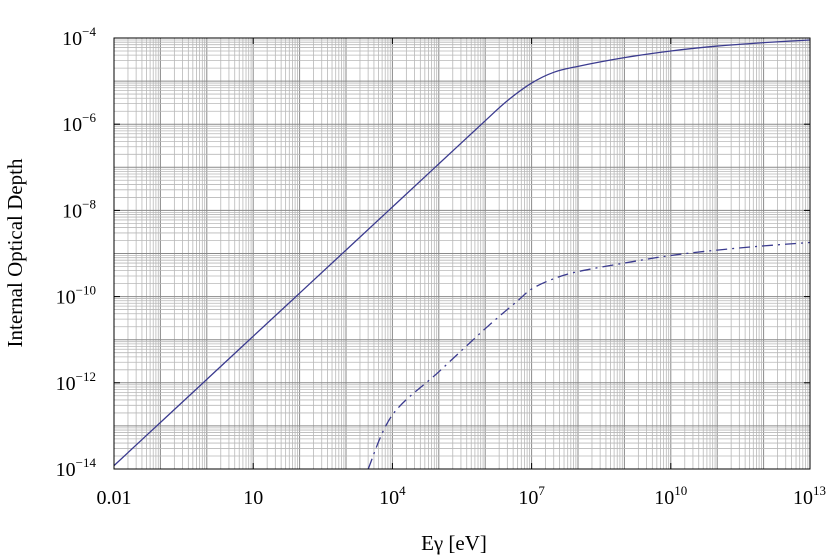 The height and width of the screenshot is (558, 830). I want to click on x-tick-label: 0.01, so click(114, 498).